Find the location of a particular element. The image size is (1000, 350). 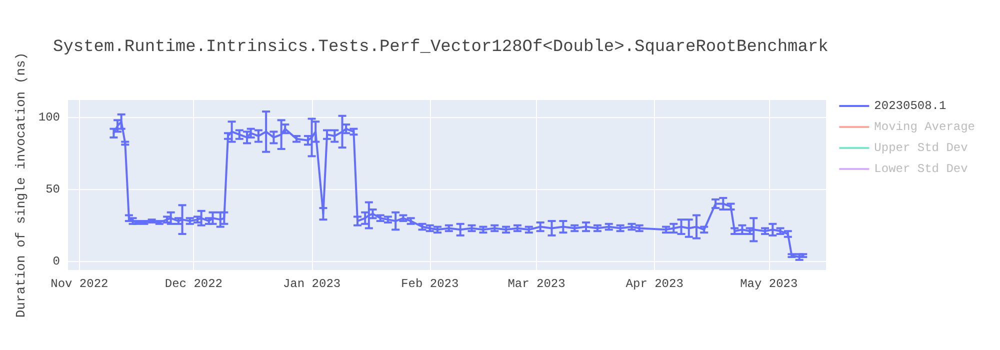

x-tick-label: Jan 2023 is located at coordinates (311, 284).